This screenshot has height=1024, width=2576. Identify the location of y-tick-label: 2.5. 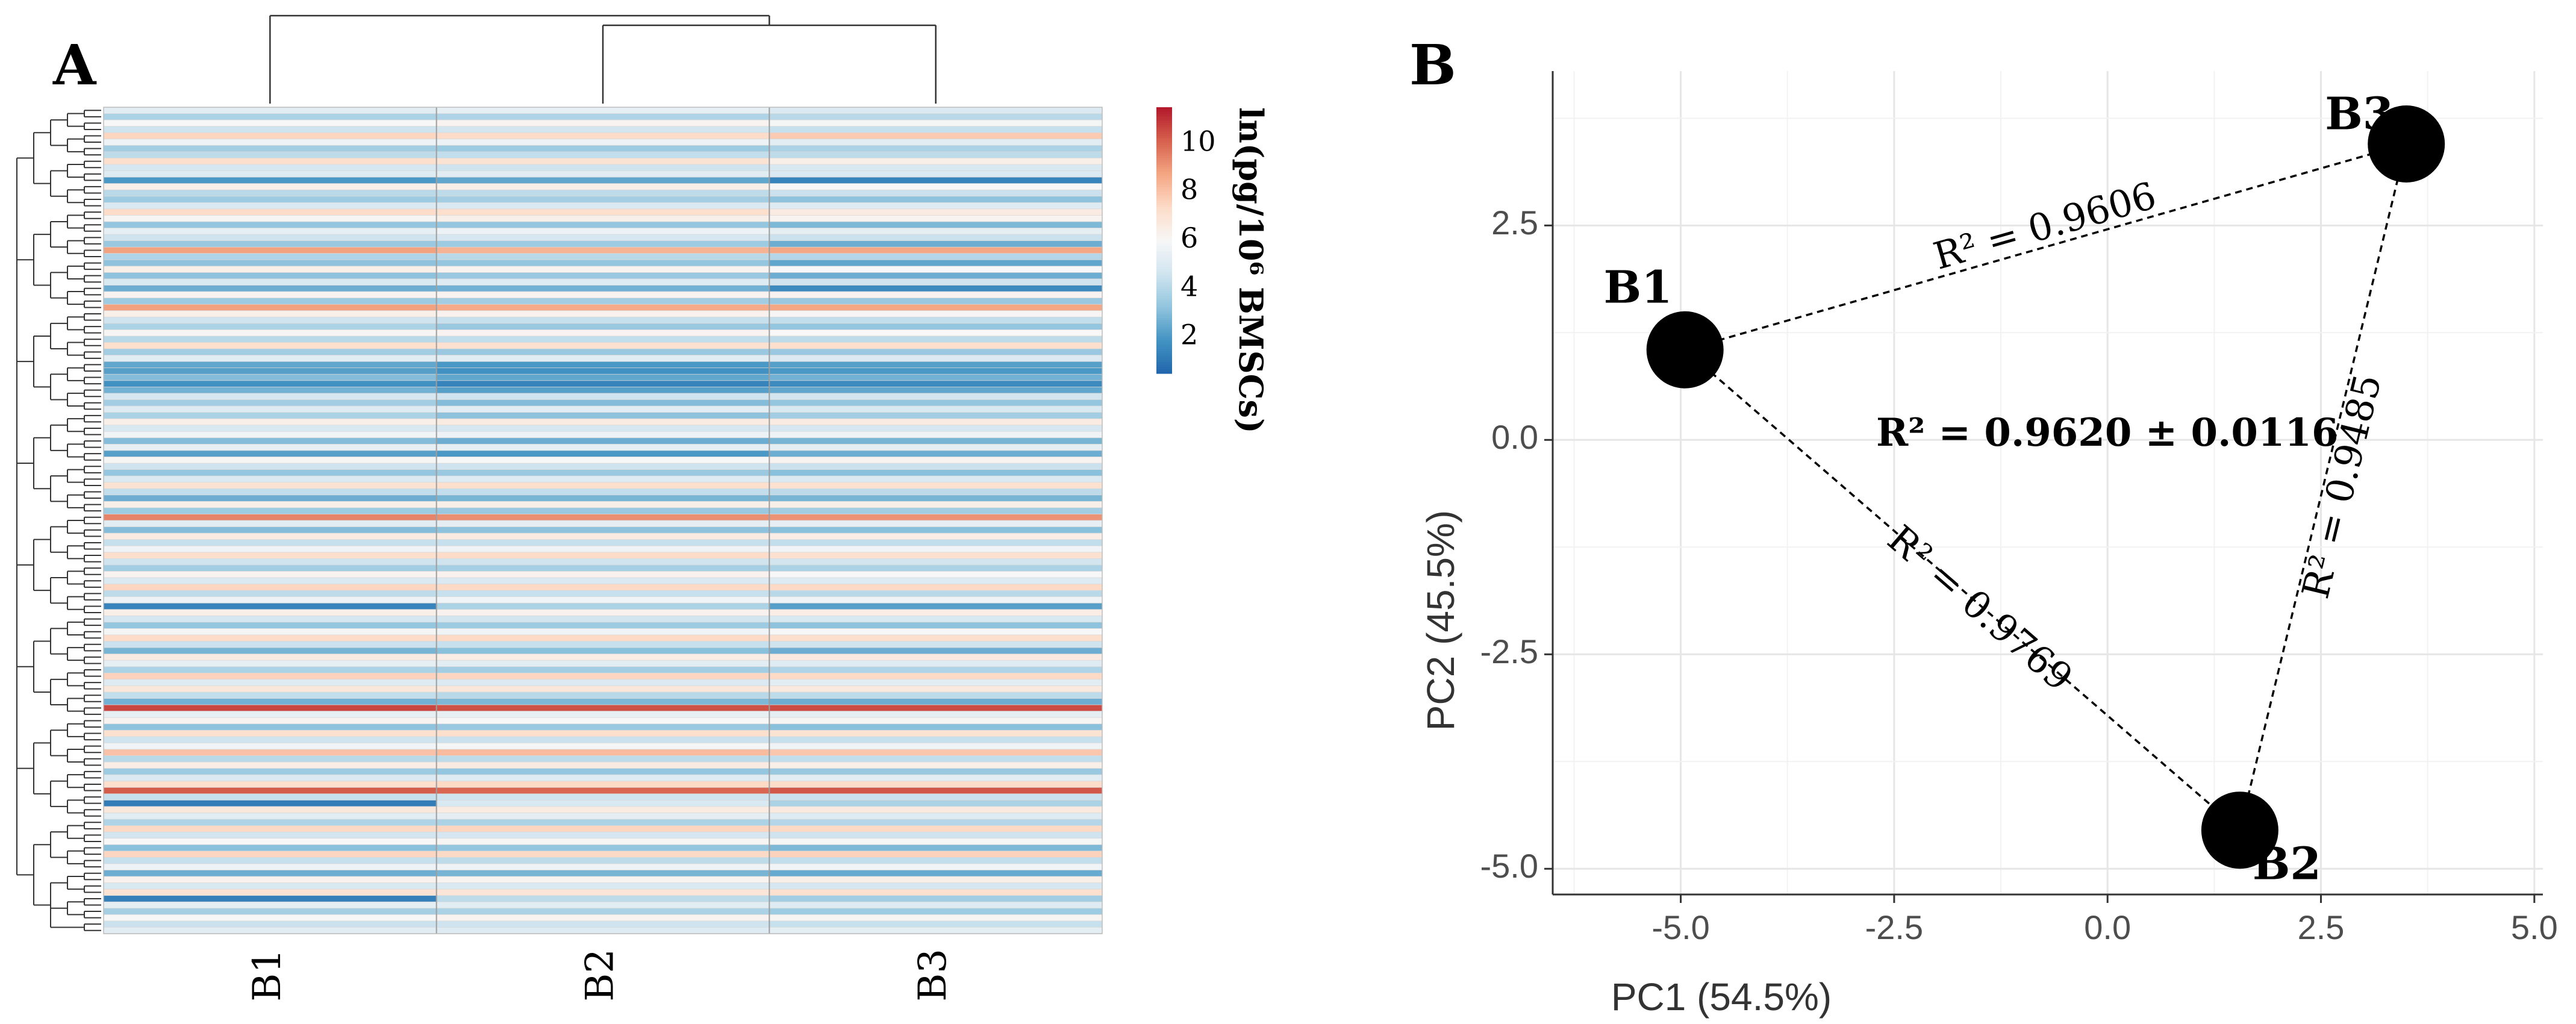
(1514, 223).